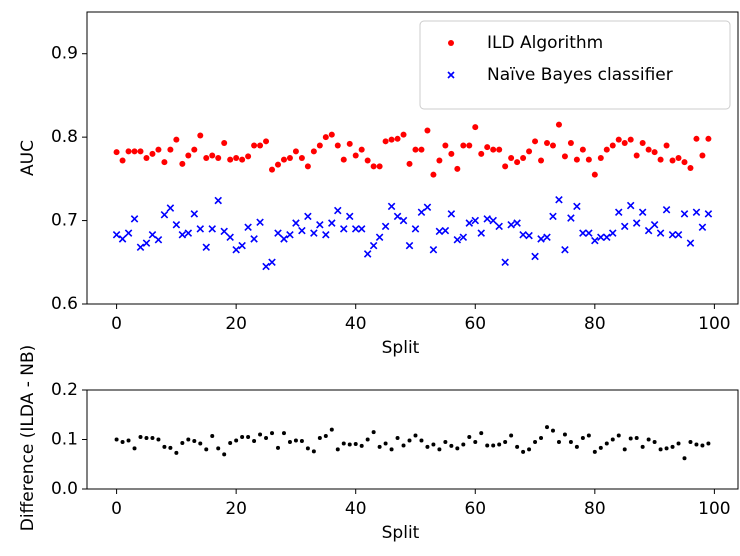 This screenshot has width=740, height=556. I want to click on legend-marker, so click(451, 75).